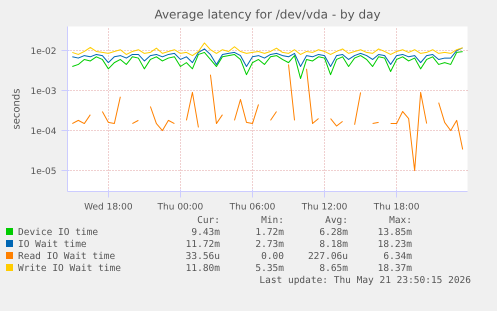  I want to click on text: 18.23m, so click(394, 245).